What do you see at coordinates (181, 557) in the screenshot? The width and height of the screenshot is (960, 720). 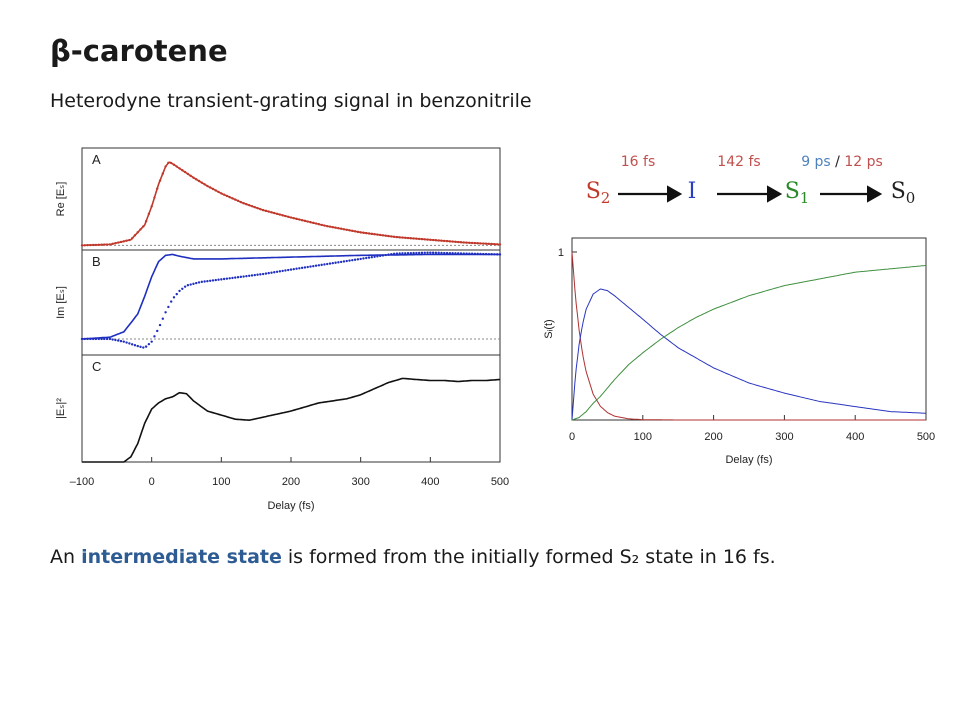 I see `caption-highlight: intermediate state` at bounding box center [181, 557].